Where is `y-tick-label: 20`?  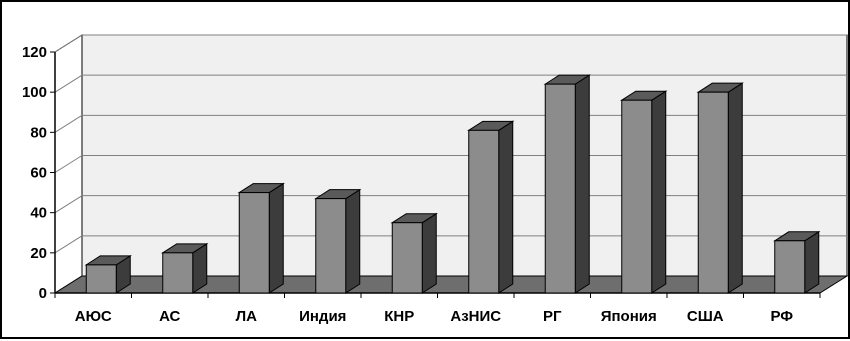 y-tick-label: 20 is located at coordinates (38, 253).